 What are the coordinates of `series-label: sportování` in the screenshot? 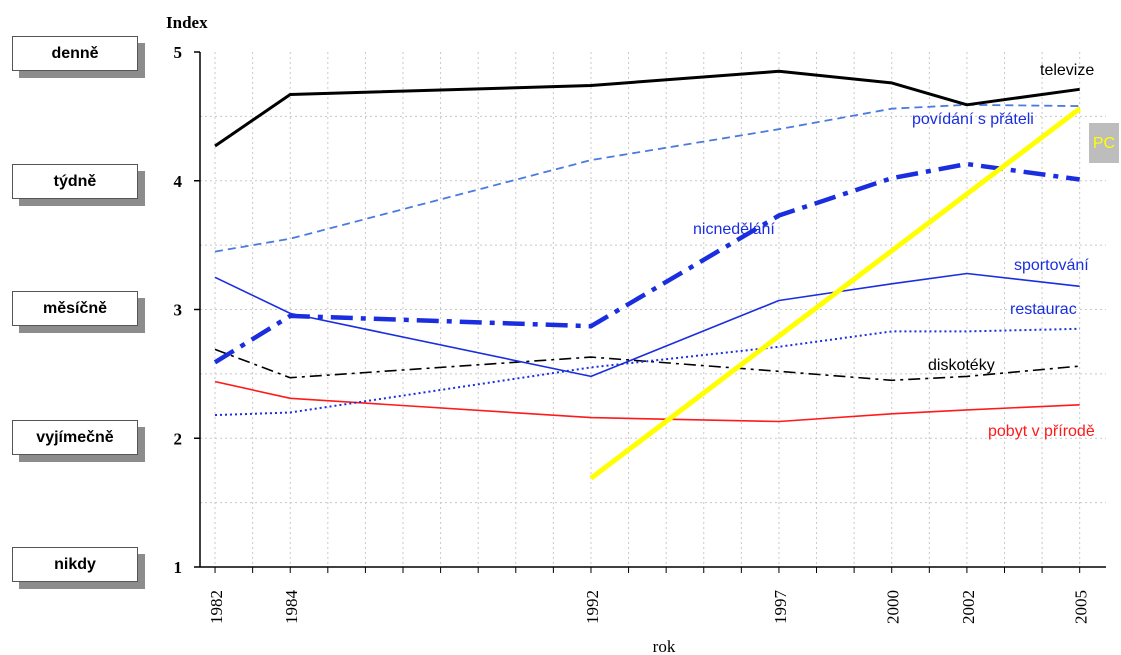 It's located at (1051, 265).